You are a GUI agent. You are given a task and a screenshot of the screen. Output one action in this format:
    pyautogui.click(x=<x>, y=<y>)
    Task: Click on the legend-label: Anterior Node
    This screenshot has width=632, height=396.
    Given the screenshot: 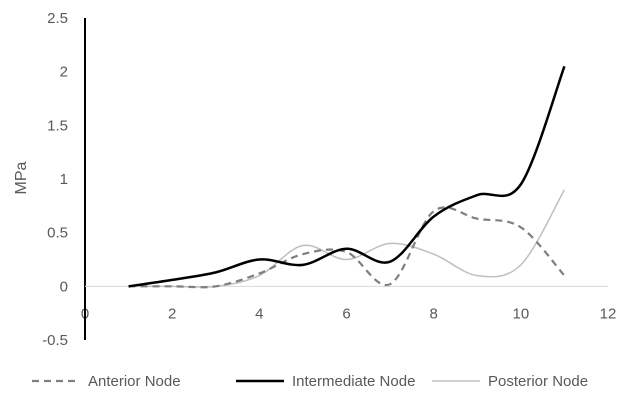 What is the action you would take?
    pyautogui.click(x=134, y=381)
    